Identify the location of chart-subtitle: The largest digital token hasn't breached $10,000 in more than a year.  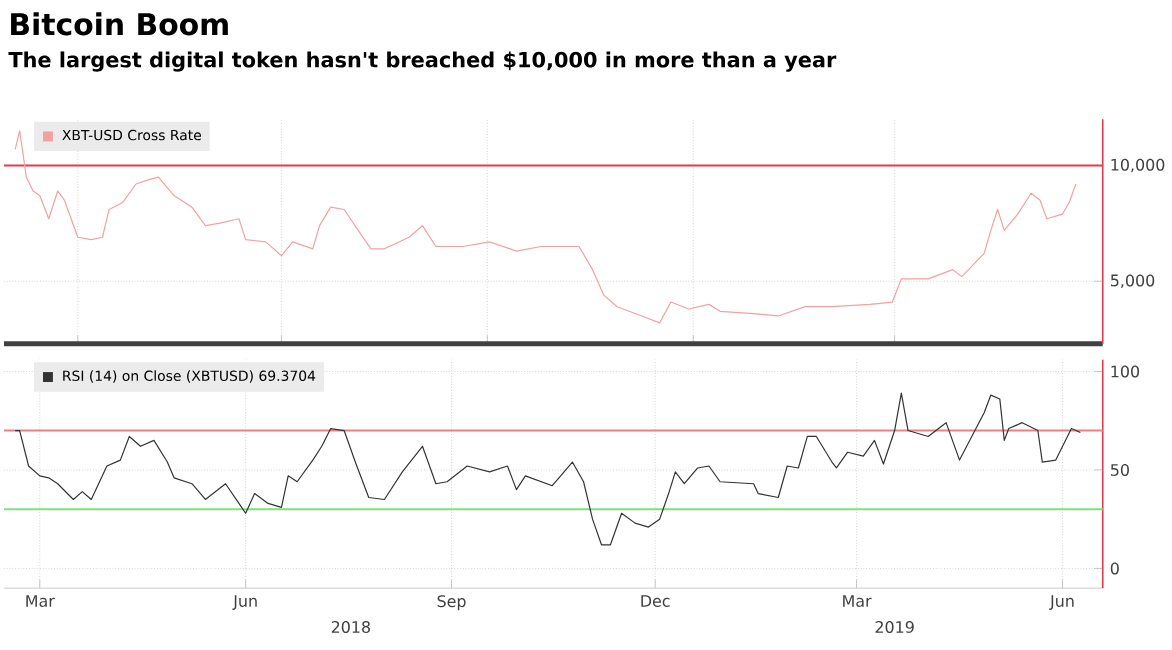
(422, 61).